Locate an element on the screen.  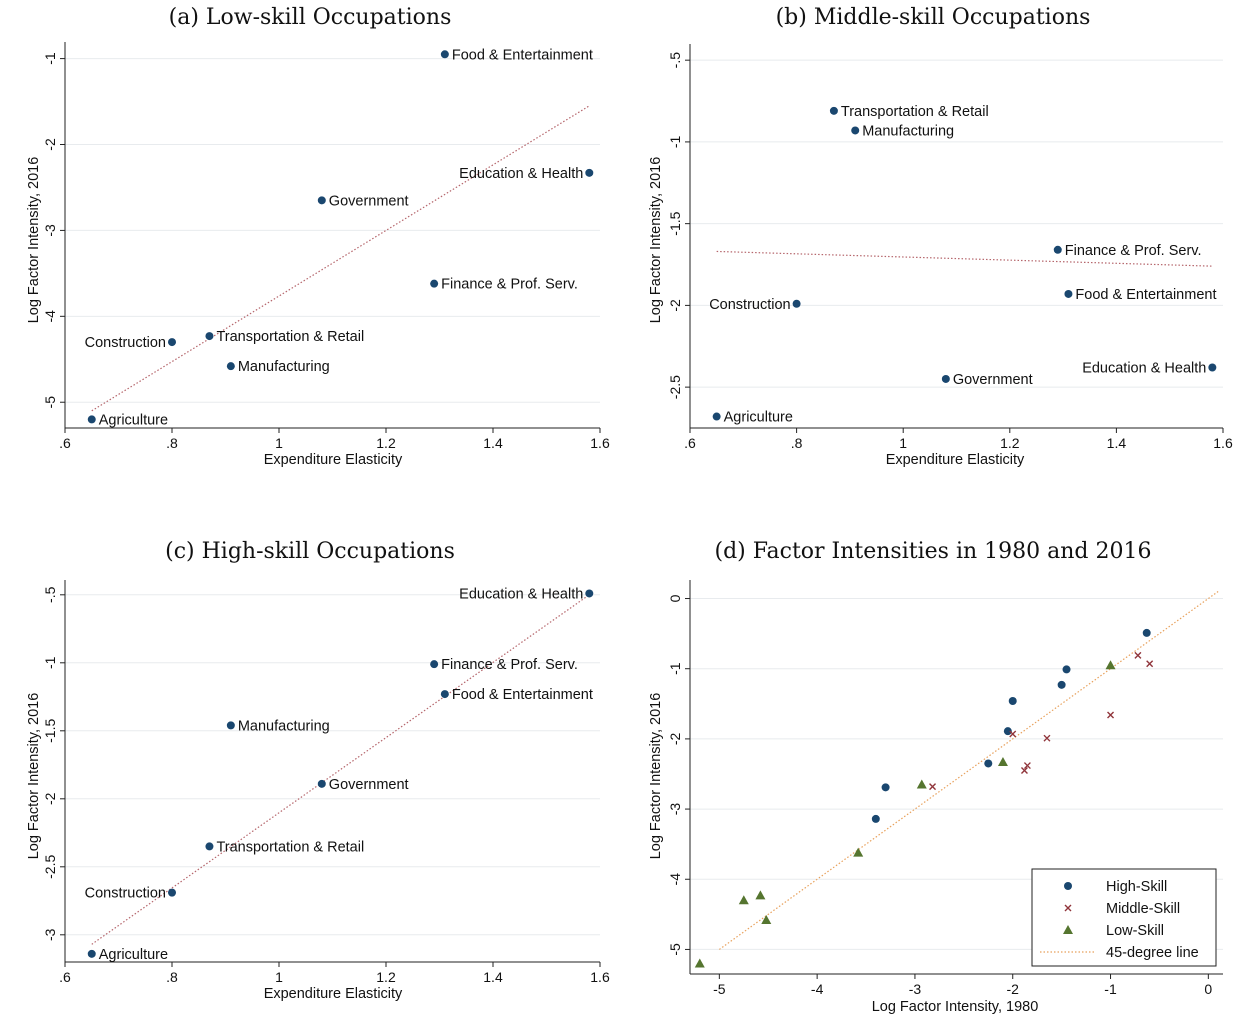
legend-label-45-degree-line: 45-degree line is located at coordinates (1152, 953).